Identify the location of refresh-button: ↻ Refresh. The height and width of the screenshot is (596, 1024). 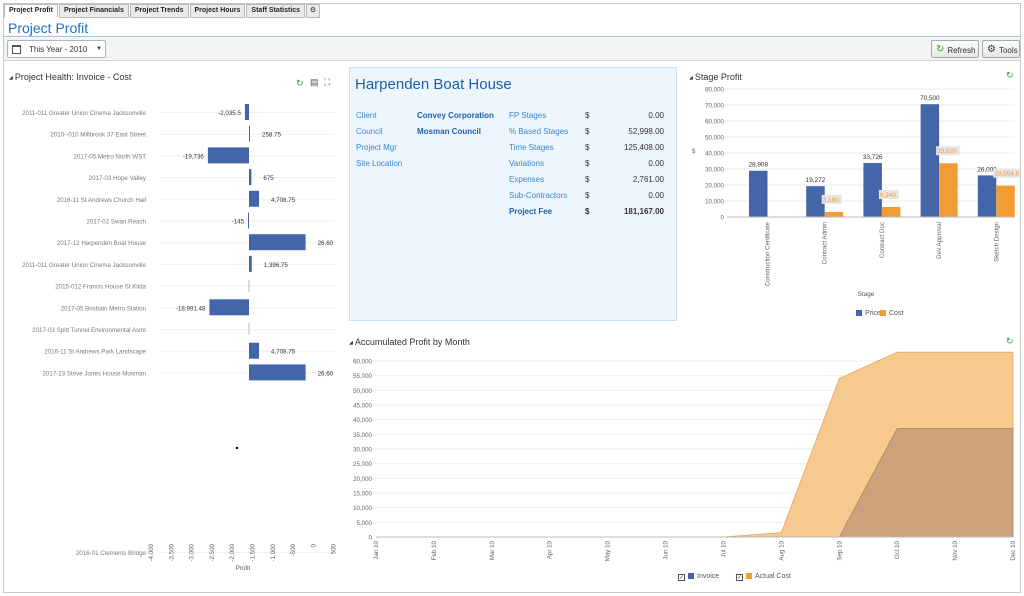
(955, 49).